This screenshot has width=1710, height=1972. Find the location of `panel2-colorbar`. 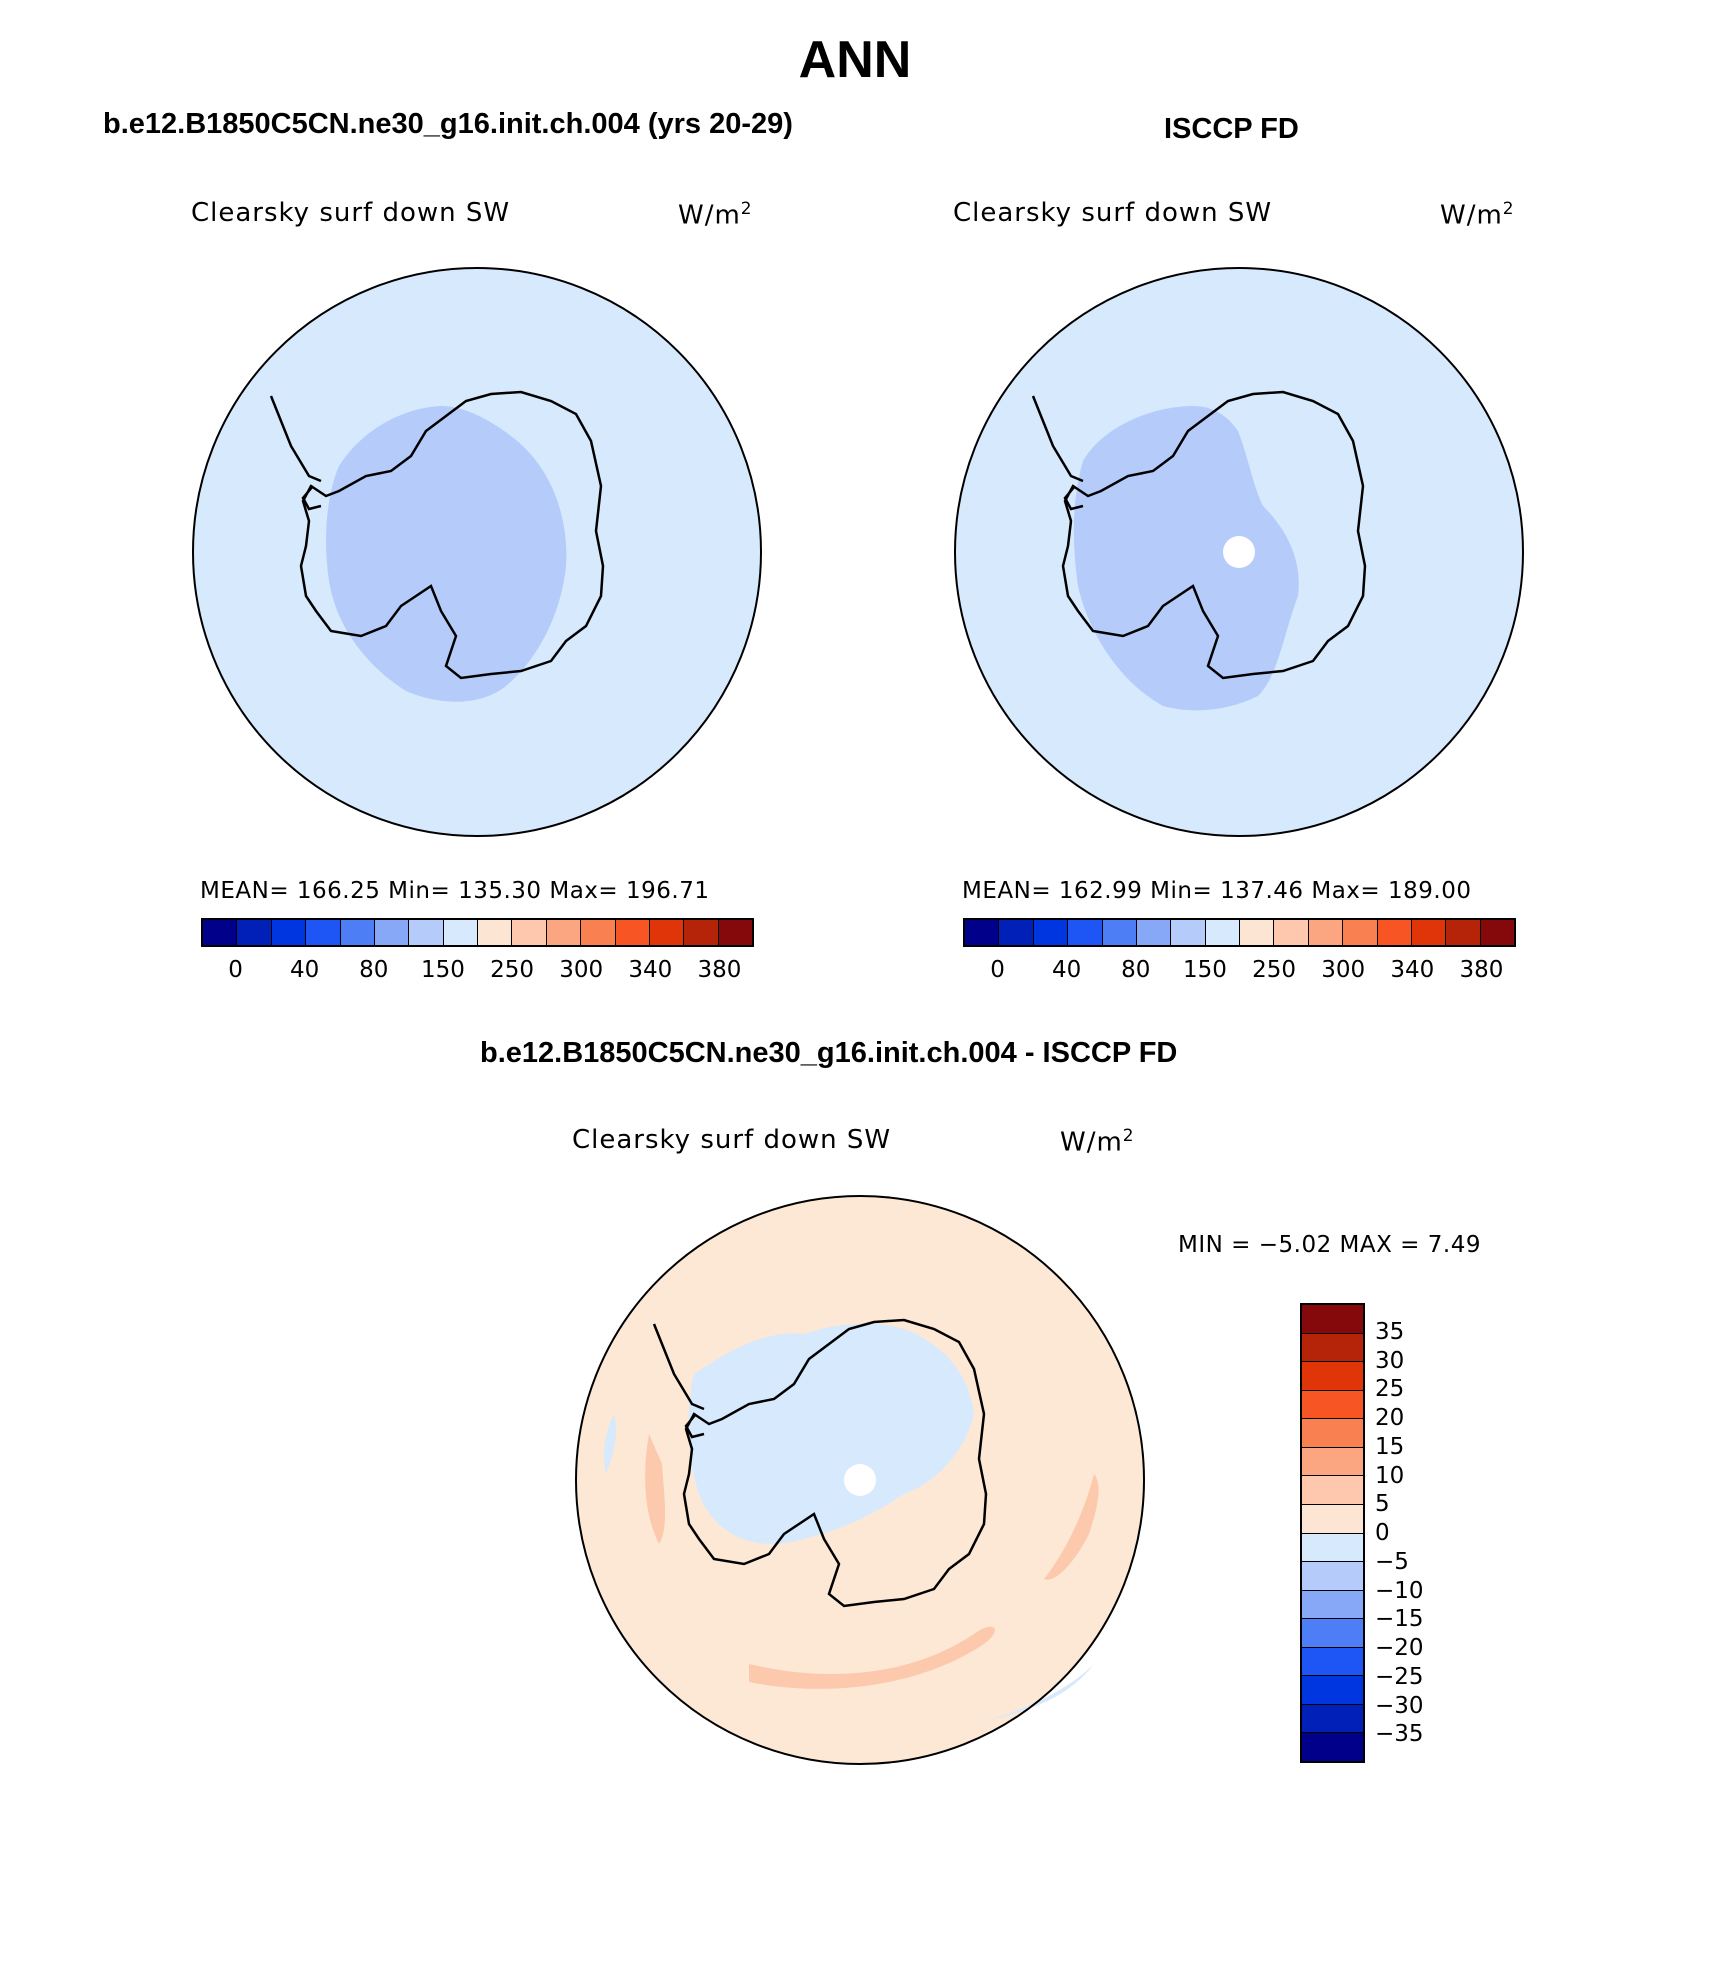

panel2-colorbar is located at coordinates (1239, 932).